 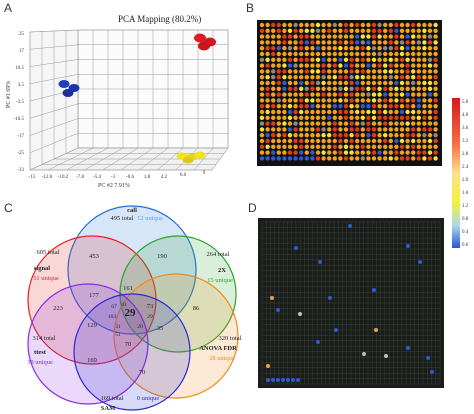 I want to click on set-unique-signal: 51 unique, so click(x=46, y=278).